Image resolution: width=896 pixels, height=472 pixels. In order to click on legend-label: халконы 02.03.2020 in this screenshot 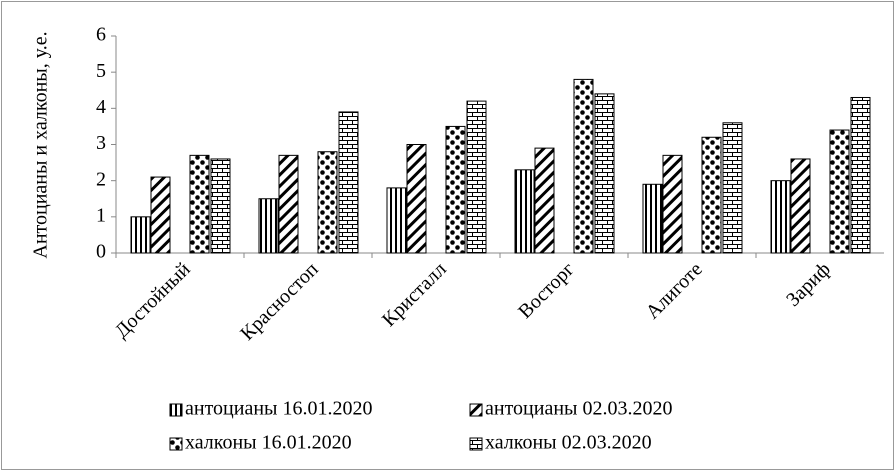, I will do `click(568, 443)`.